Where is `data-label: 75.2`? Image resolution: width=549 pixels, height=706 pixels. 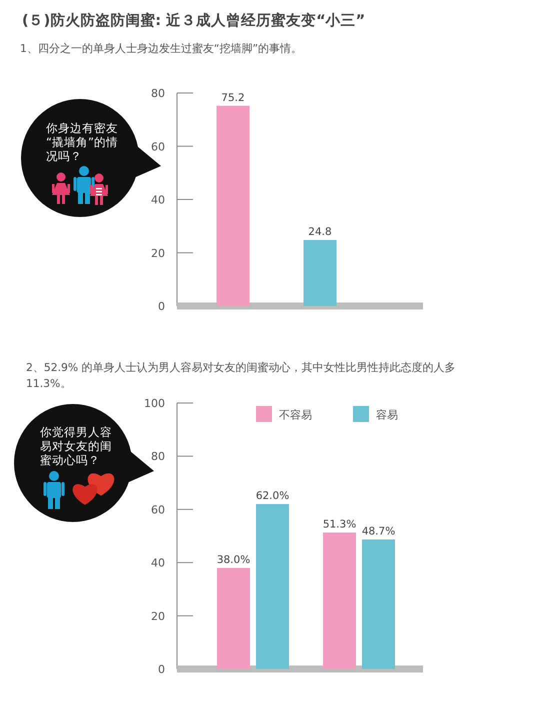
data-label: 75.2 is located at coordinates (233, 98).